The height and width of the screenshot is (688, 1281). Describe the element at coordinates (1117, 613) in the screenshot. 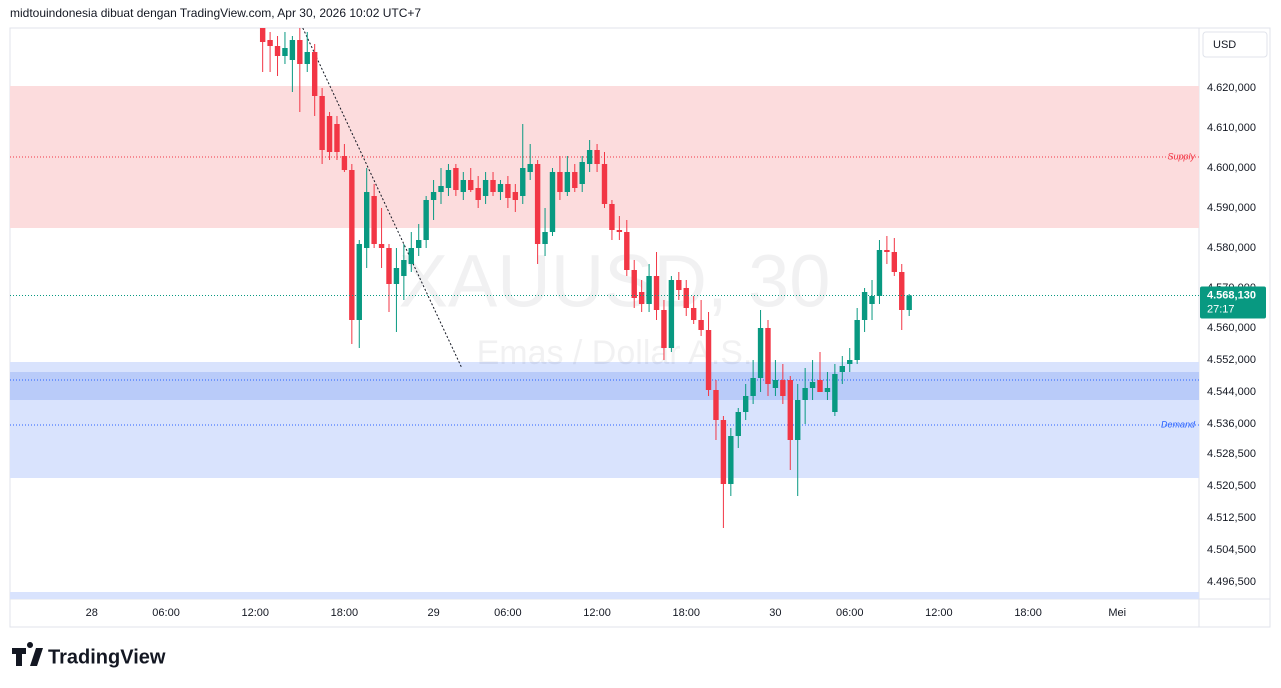

I see `x-tick-label: Mei` at that location.